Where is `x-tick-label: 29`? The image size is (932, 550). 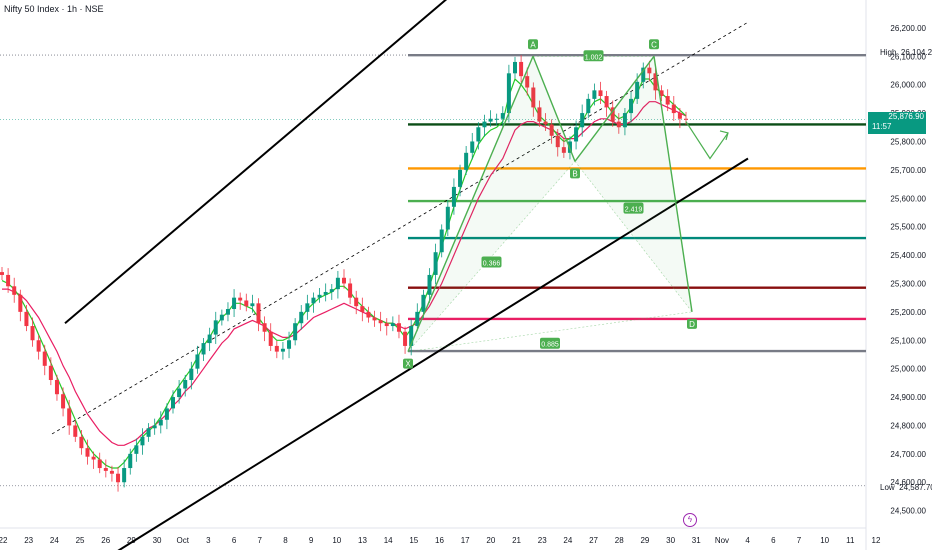
x-tick-label: 29 is located at coordinates (131, 540).